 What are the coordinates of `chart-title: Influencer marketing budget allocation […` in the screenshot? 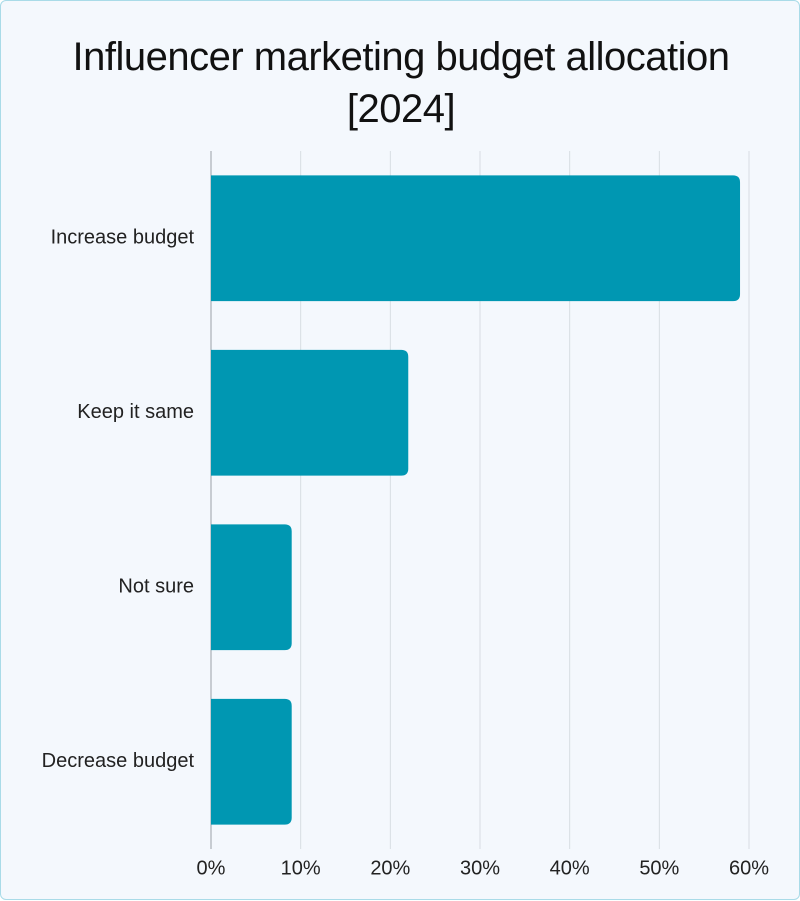 It's located at (401, 83).